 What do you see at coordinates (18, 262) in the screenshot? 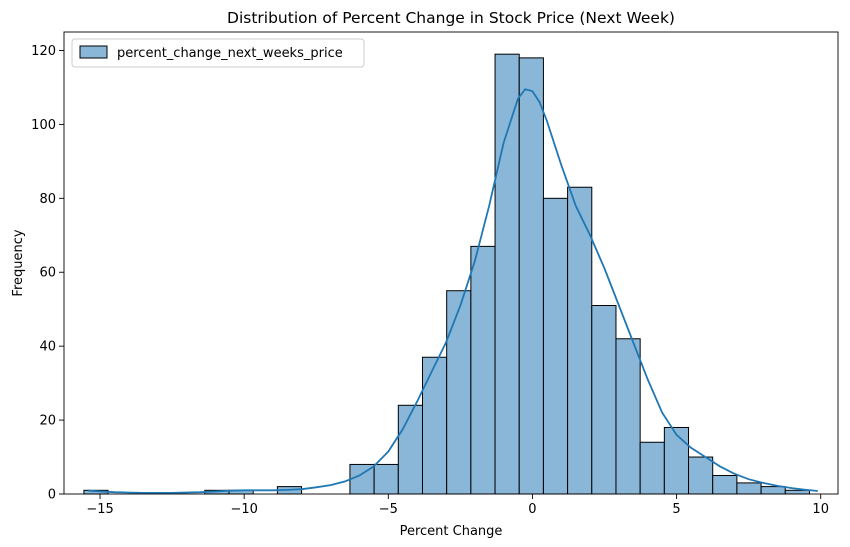
I see `y-axis-label: Frequency` at bounding box center [18, 262].